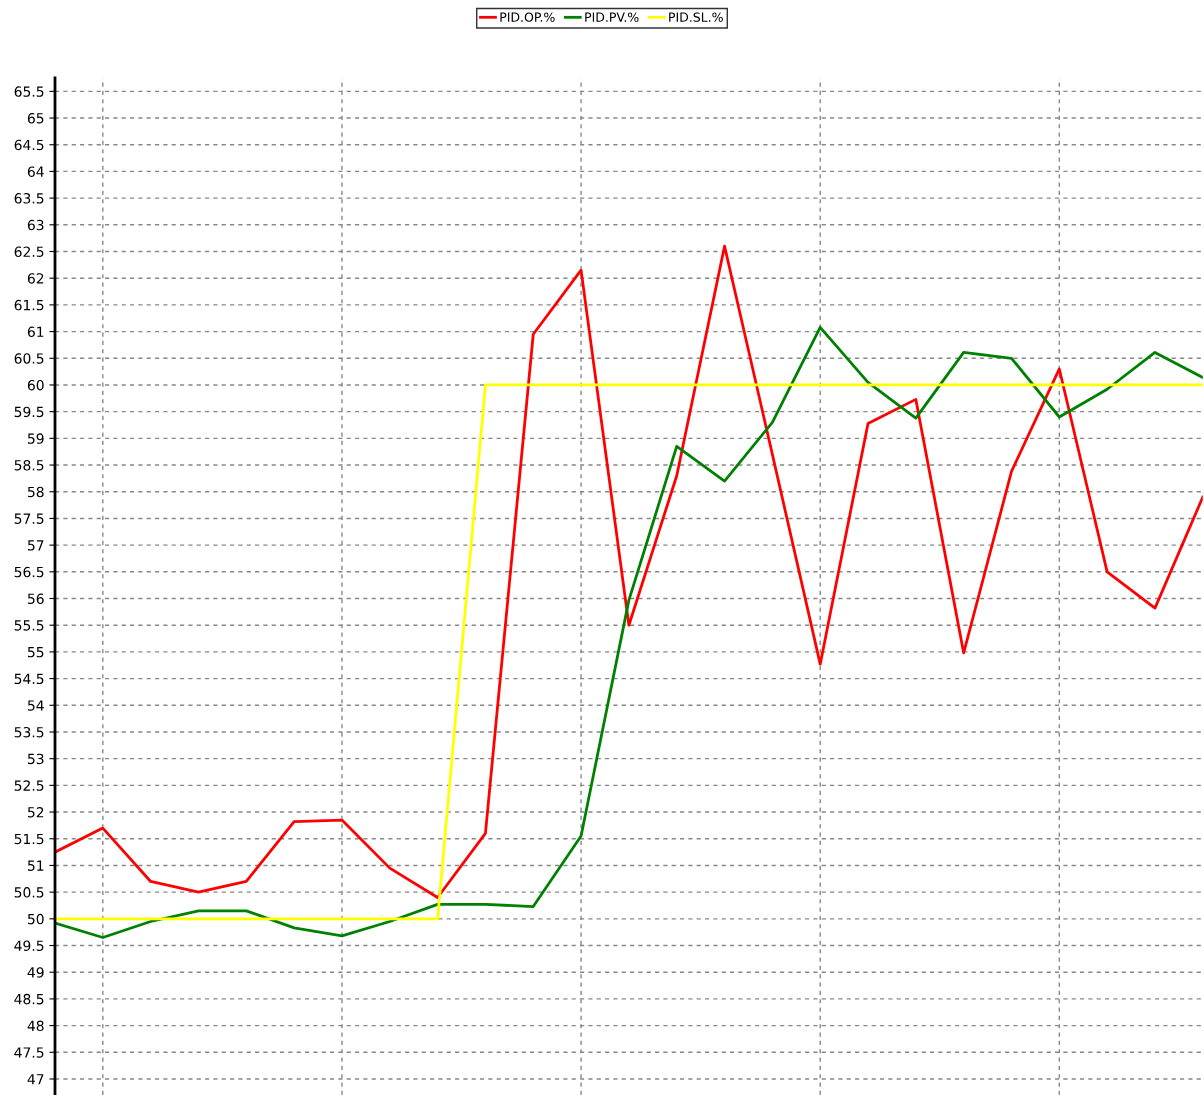  What do you see at coordinates (612, 17) in the screenshot?
I see `legend-label: PID.PV.%` at bounding box center [612, 17].